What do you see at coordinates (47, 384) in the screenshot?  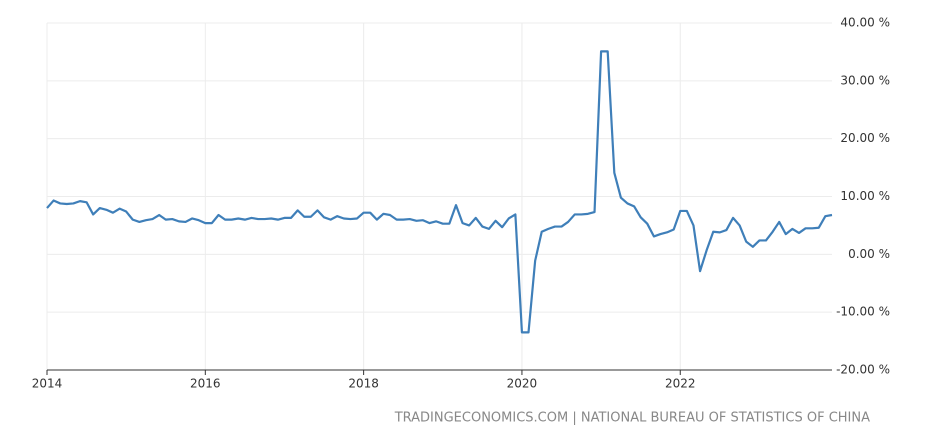 I see `x-tick-label: 2014` at bounding box center [47, 384].